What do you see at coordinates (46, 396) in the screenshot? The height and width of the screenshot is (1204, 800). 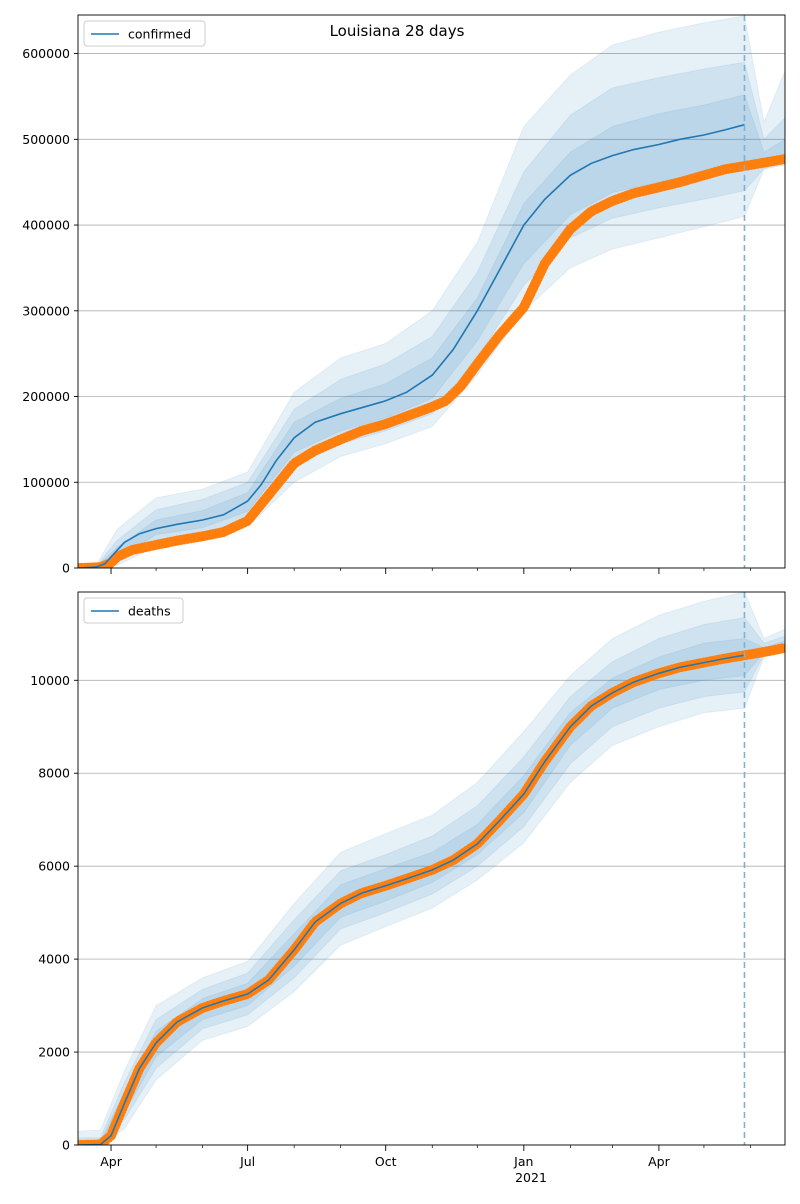 I see `y-tick-label: 200000` at bounding box center [46, 396].